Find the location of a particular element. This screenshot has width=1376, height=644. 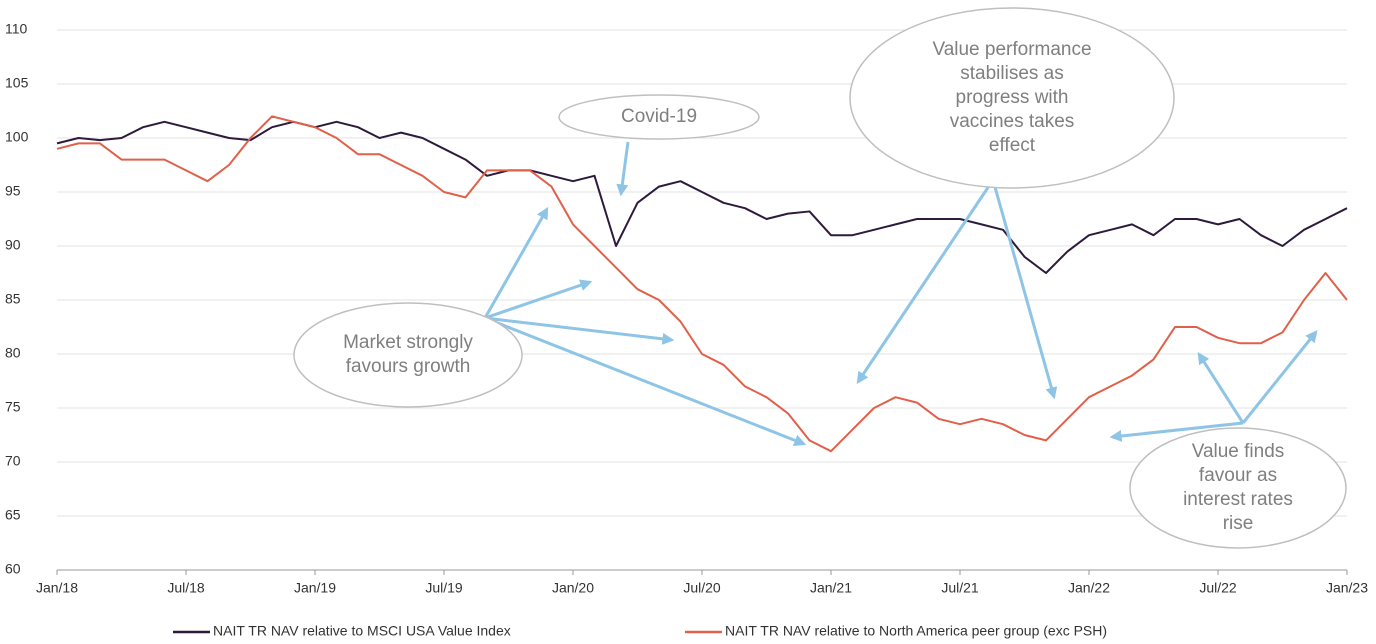

x-tick-label: Jan/18 is located at coordinates (57, 588).